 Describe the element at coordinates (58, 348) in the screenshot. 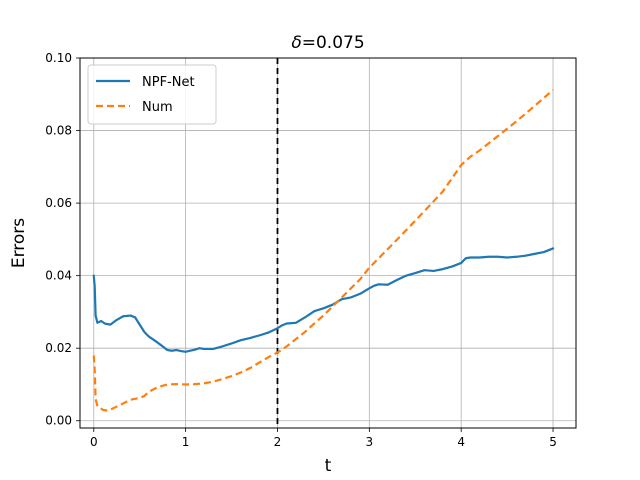

I see `y-tick-label: 0.02` at that location.